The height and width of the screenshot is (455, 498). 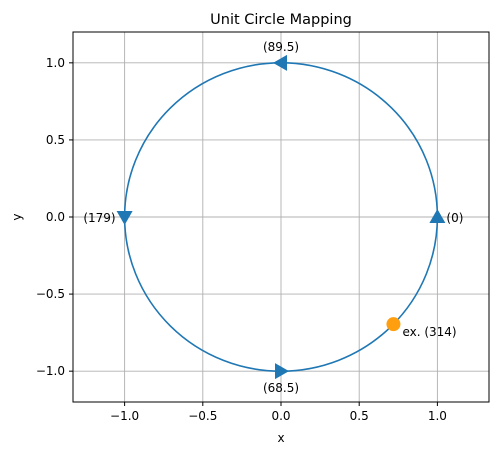 I want to click on x-axis-label: x, so click(x=280, y=438).